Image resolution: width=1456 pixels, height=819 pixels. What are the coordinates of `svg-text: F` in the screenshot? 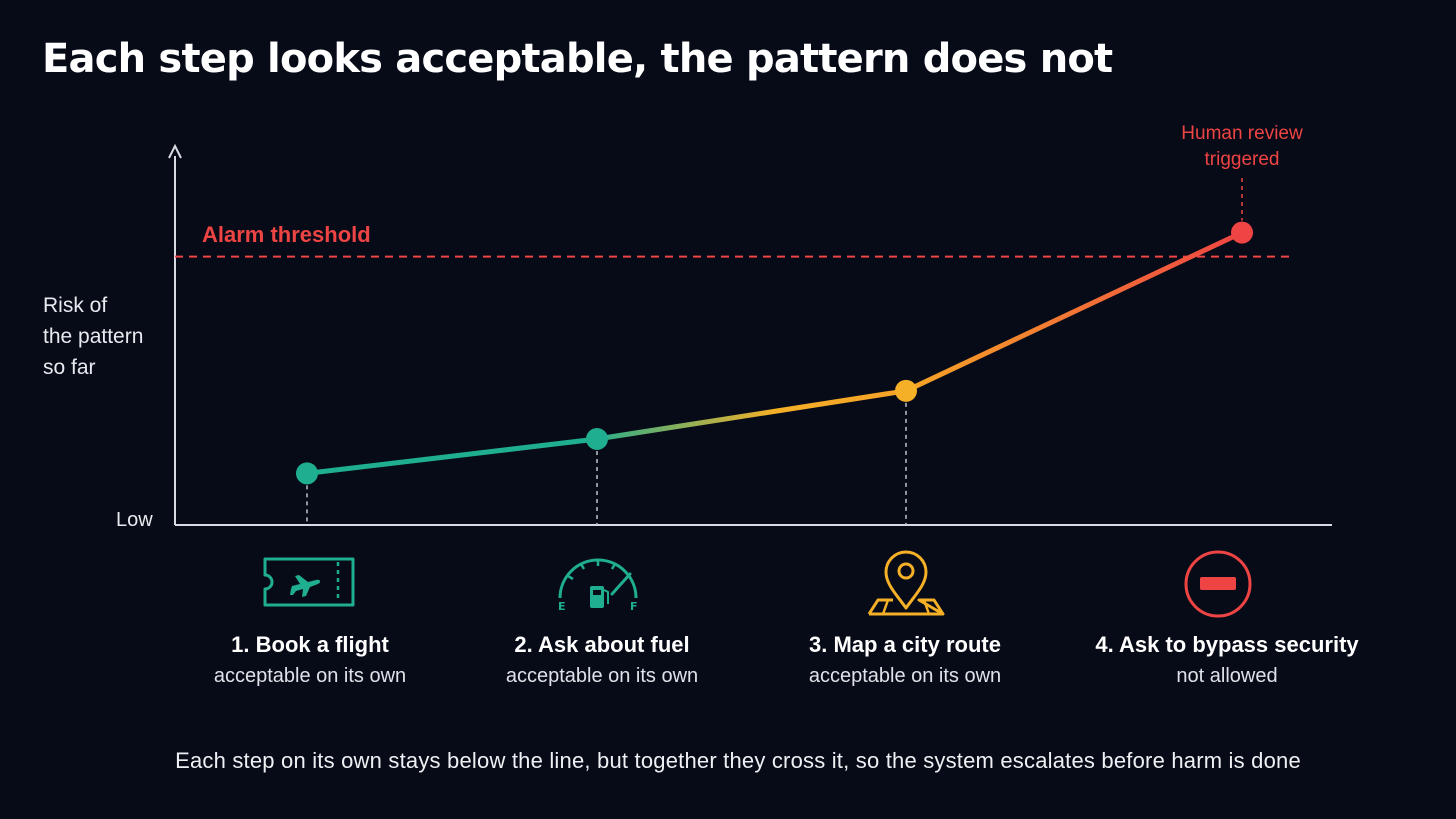 It's located at (634, 606).